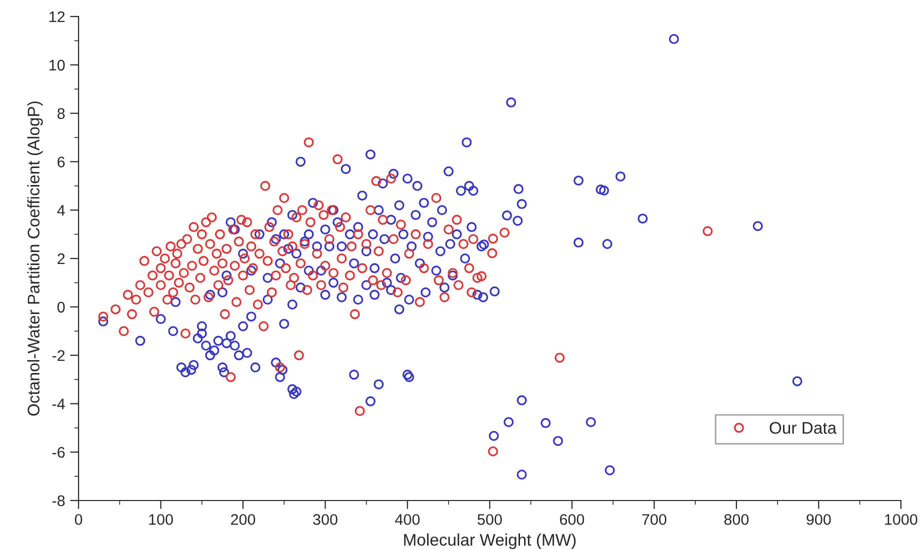  I want to click on y-tick-label: 6, so click(61, 162).